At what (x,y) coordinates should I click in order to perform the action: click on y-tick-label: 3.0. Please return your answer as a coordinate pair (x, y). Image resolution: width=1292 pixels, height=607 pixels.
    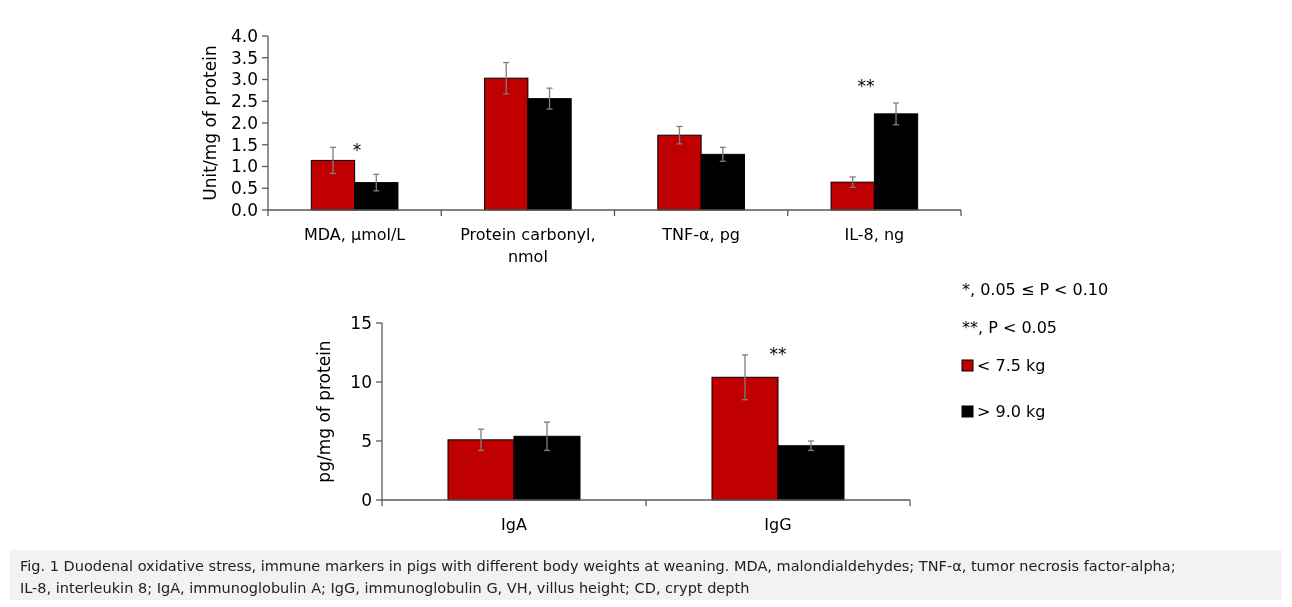
    Looking at the image, I should click on (244, 79).